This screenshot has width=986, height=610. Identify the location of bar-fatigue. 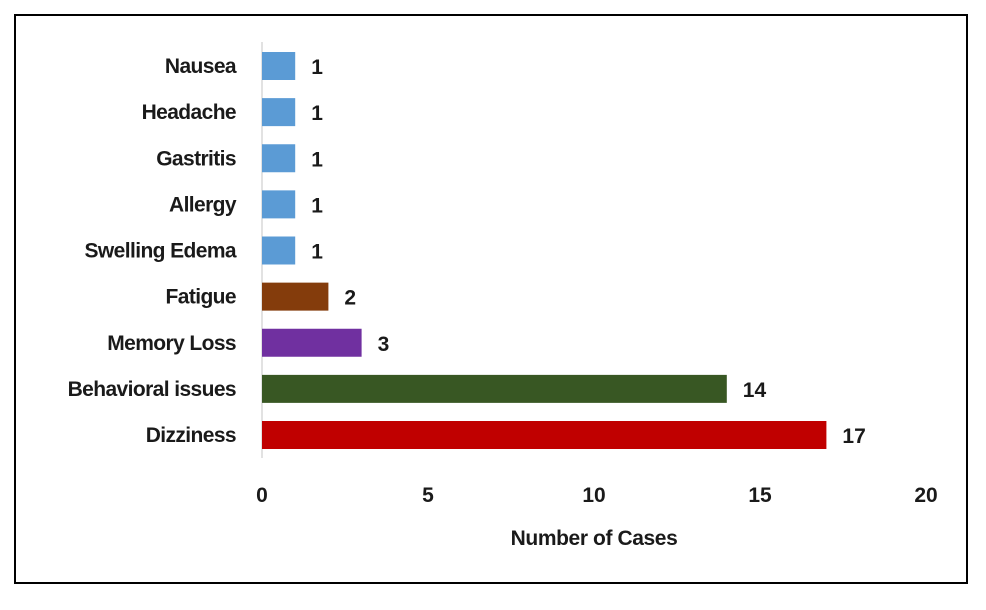
(295, 296).